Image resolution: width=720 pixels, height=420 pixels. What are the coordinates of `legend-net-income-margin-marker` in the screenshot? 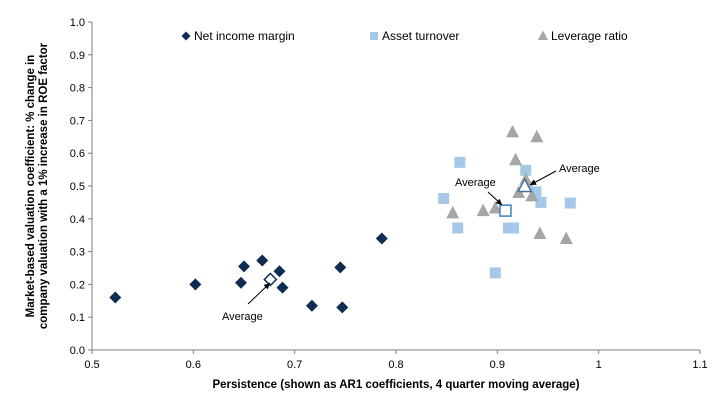 It's located at (186, 36).